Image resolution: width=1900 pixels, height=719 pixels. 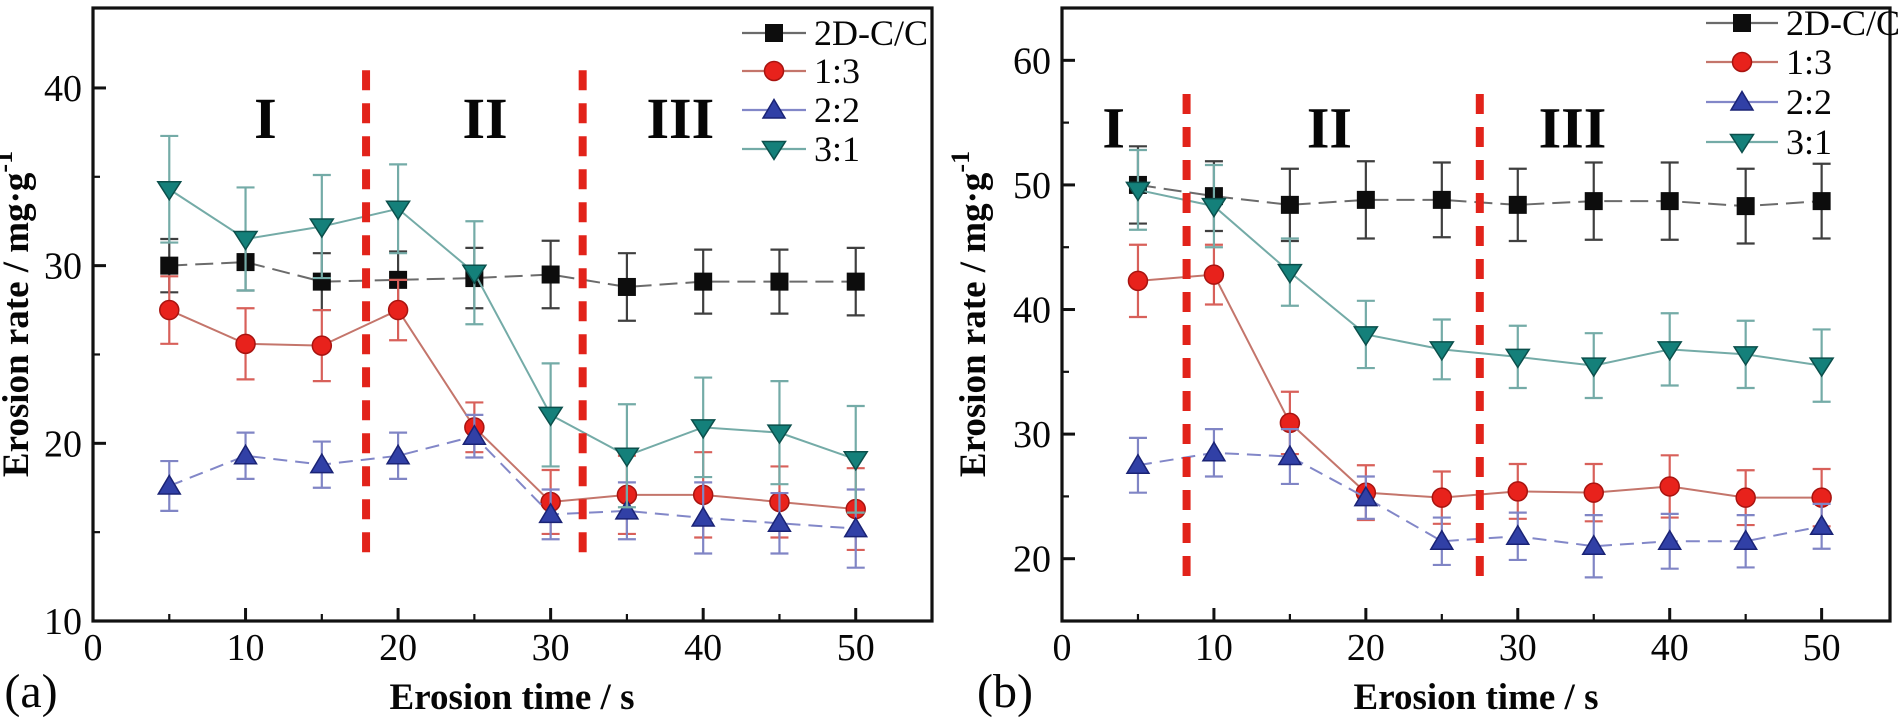 What do you see at coordinates (1032, 61) in the screenshot?
I see `y-tick-label: 60` at bounding box center [1032, 61].